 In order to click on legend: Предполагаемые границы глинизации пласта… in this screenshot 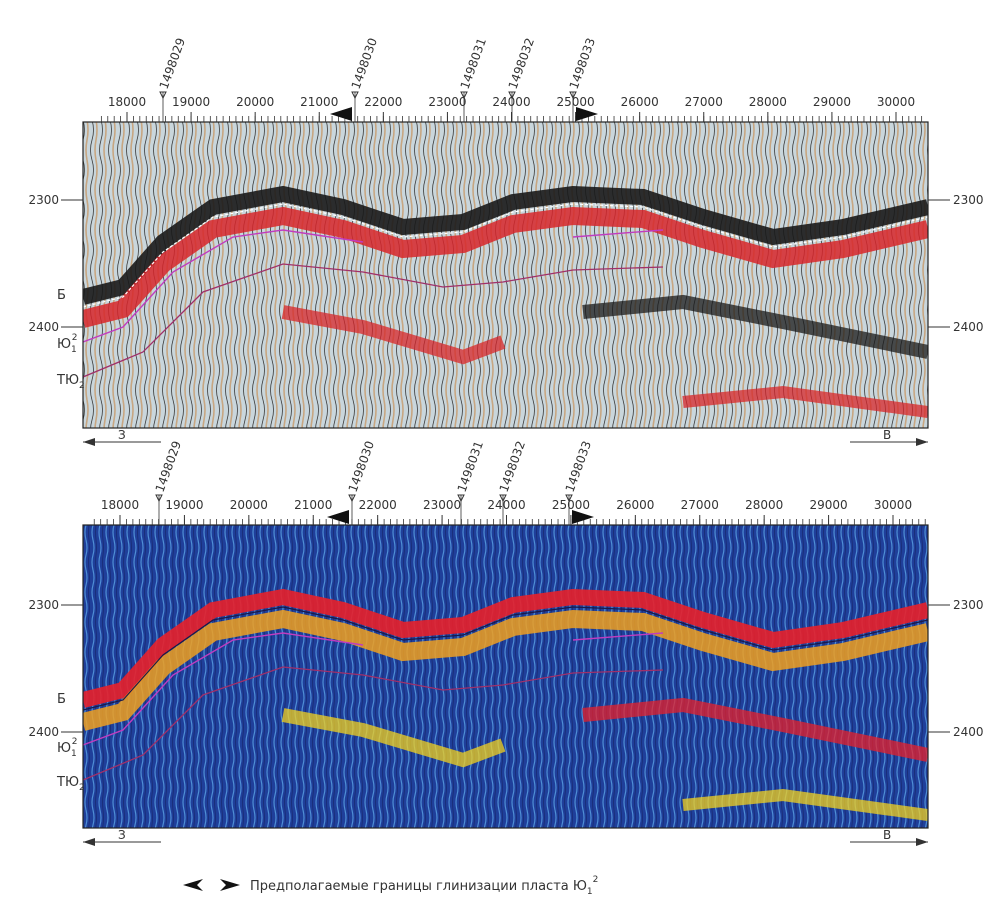, I will do `click(390, 886)`.